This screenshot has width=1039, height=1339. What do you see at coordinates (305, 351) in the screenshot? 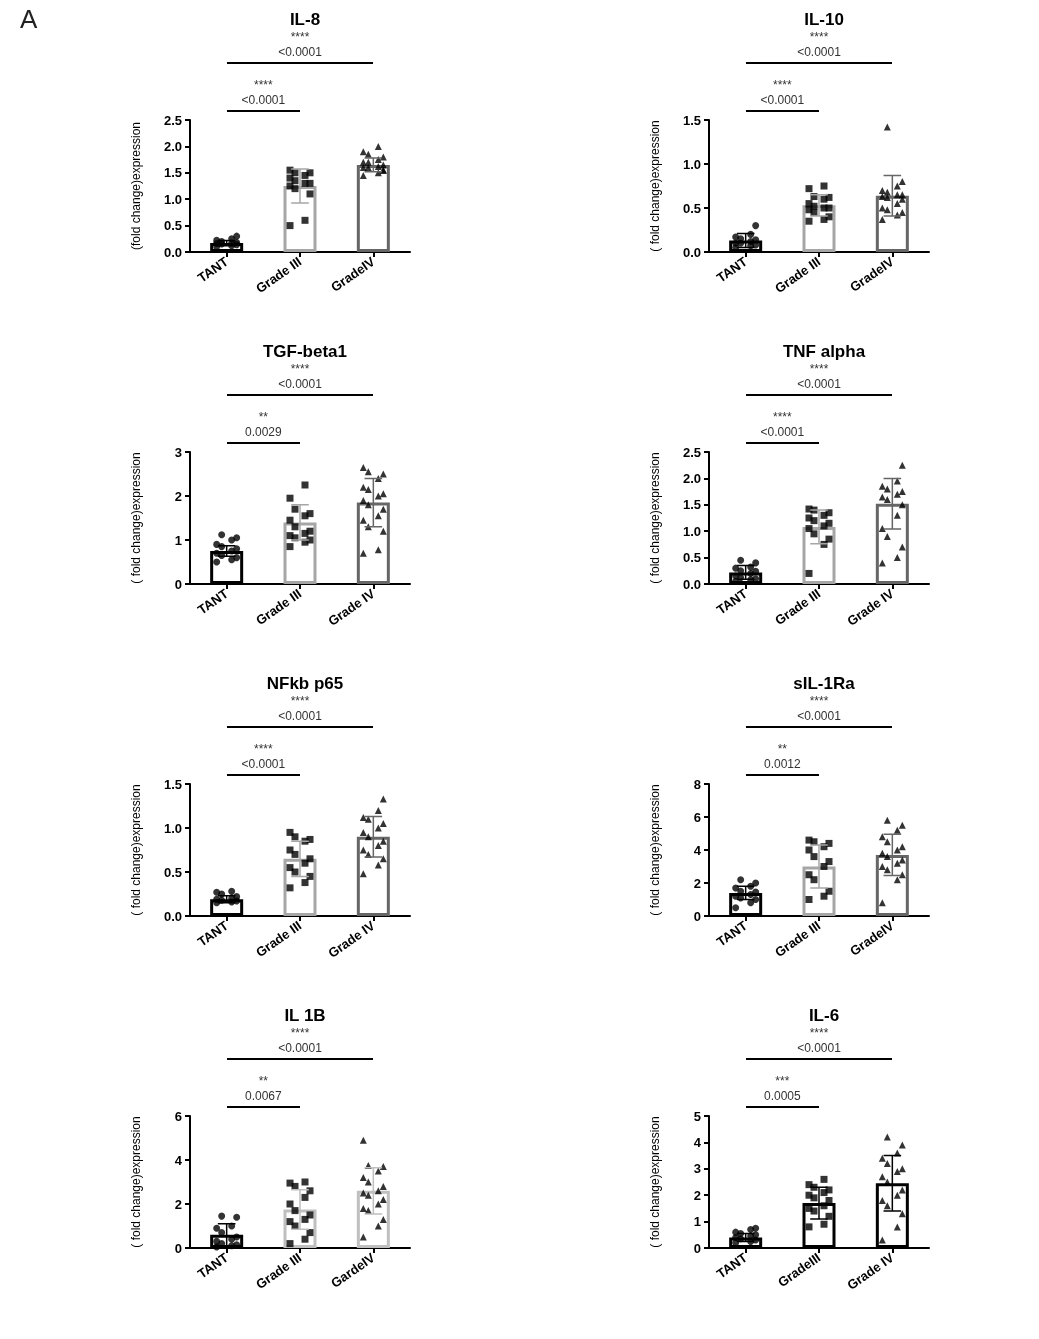
I see `chart-title: TGF-beta1` at bounding box center [305, 351].